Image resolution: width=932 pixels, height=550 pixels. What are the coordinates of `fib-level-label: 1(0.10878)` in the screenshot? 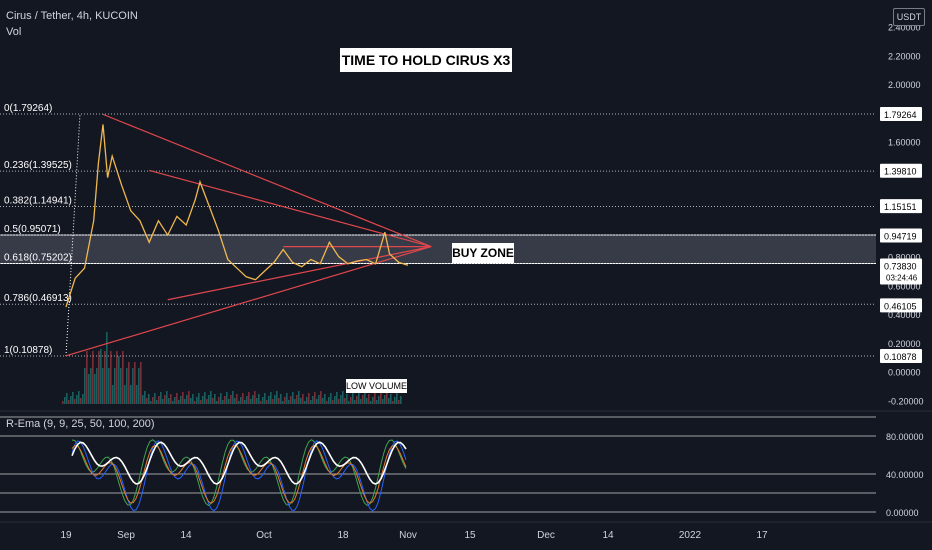 It's located at (28, 350).